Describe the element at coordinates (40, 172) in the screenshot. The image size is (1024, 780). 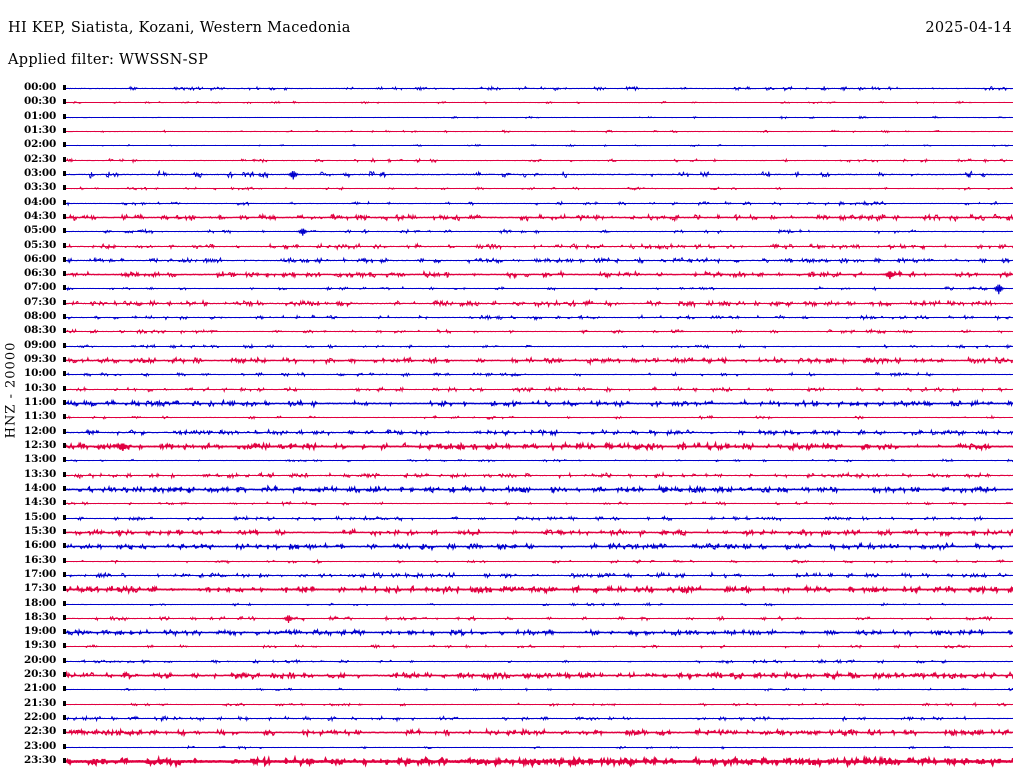
I see `time-axis-label: 03:00` at that location.